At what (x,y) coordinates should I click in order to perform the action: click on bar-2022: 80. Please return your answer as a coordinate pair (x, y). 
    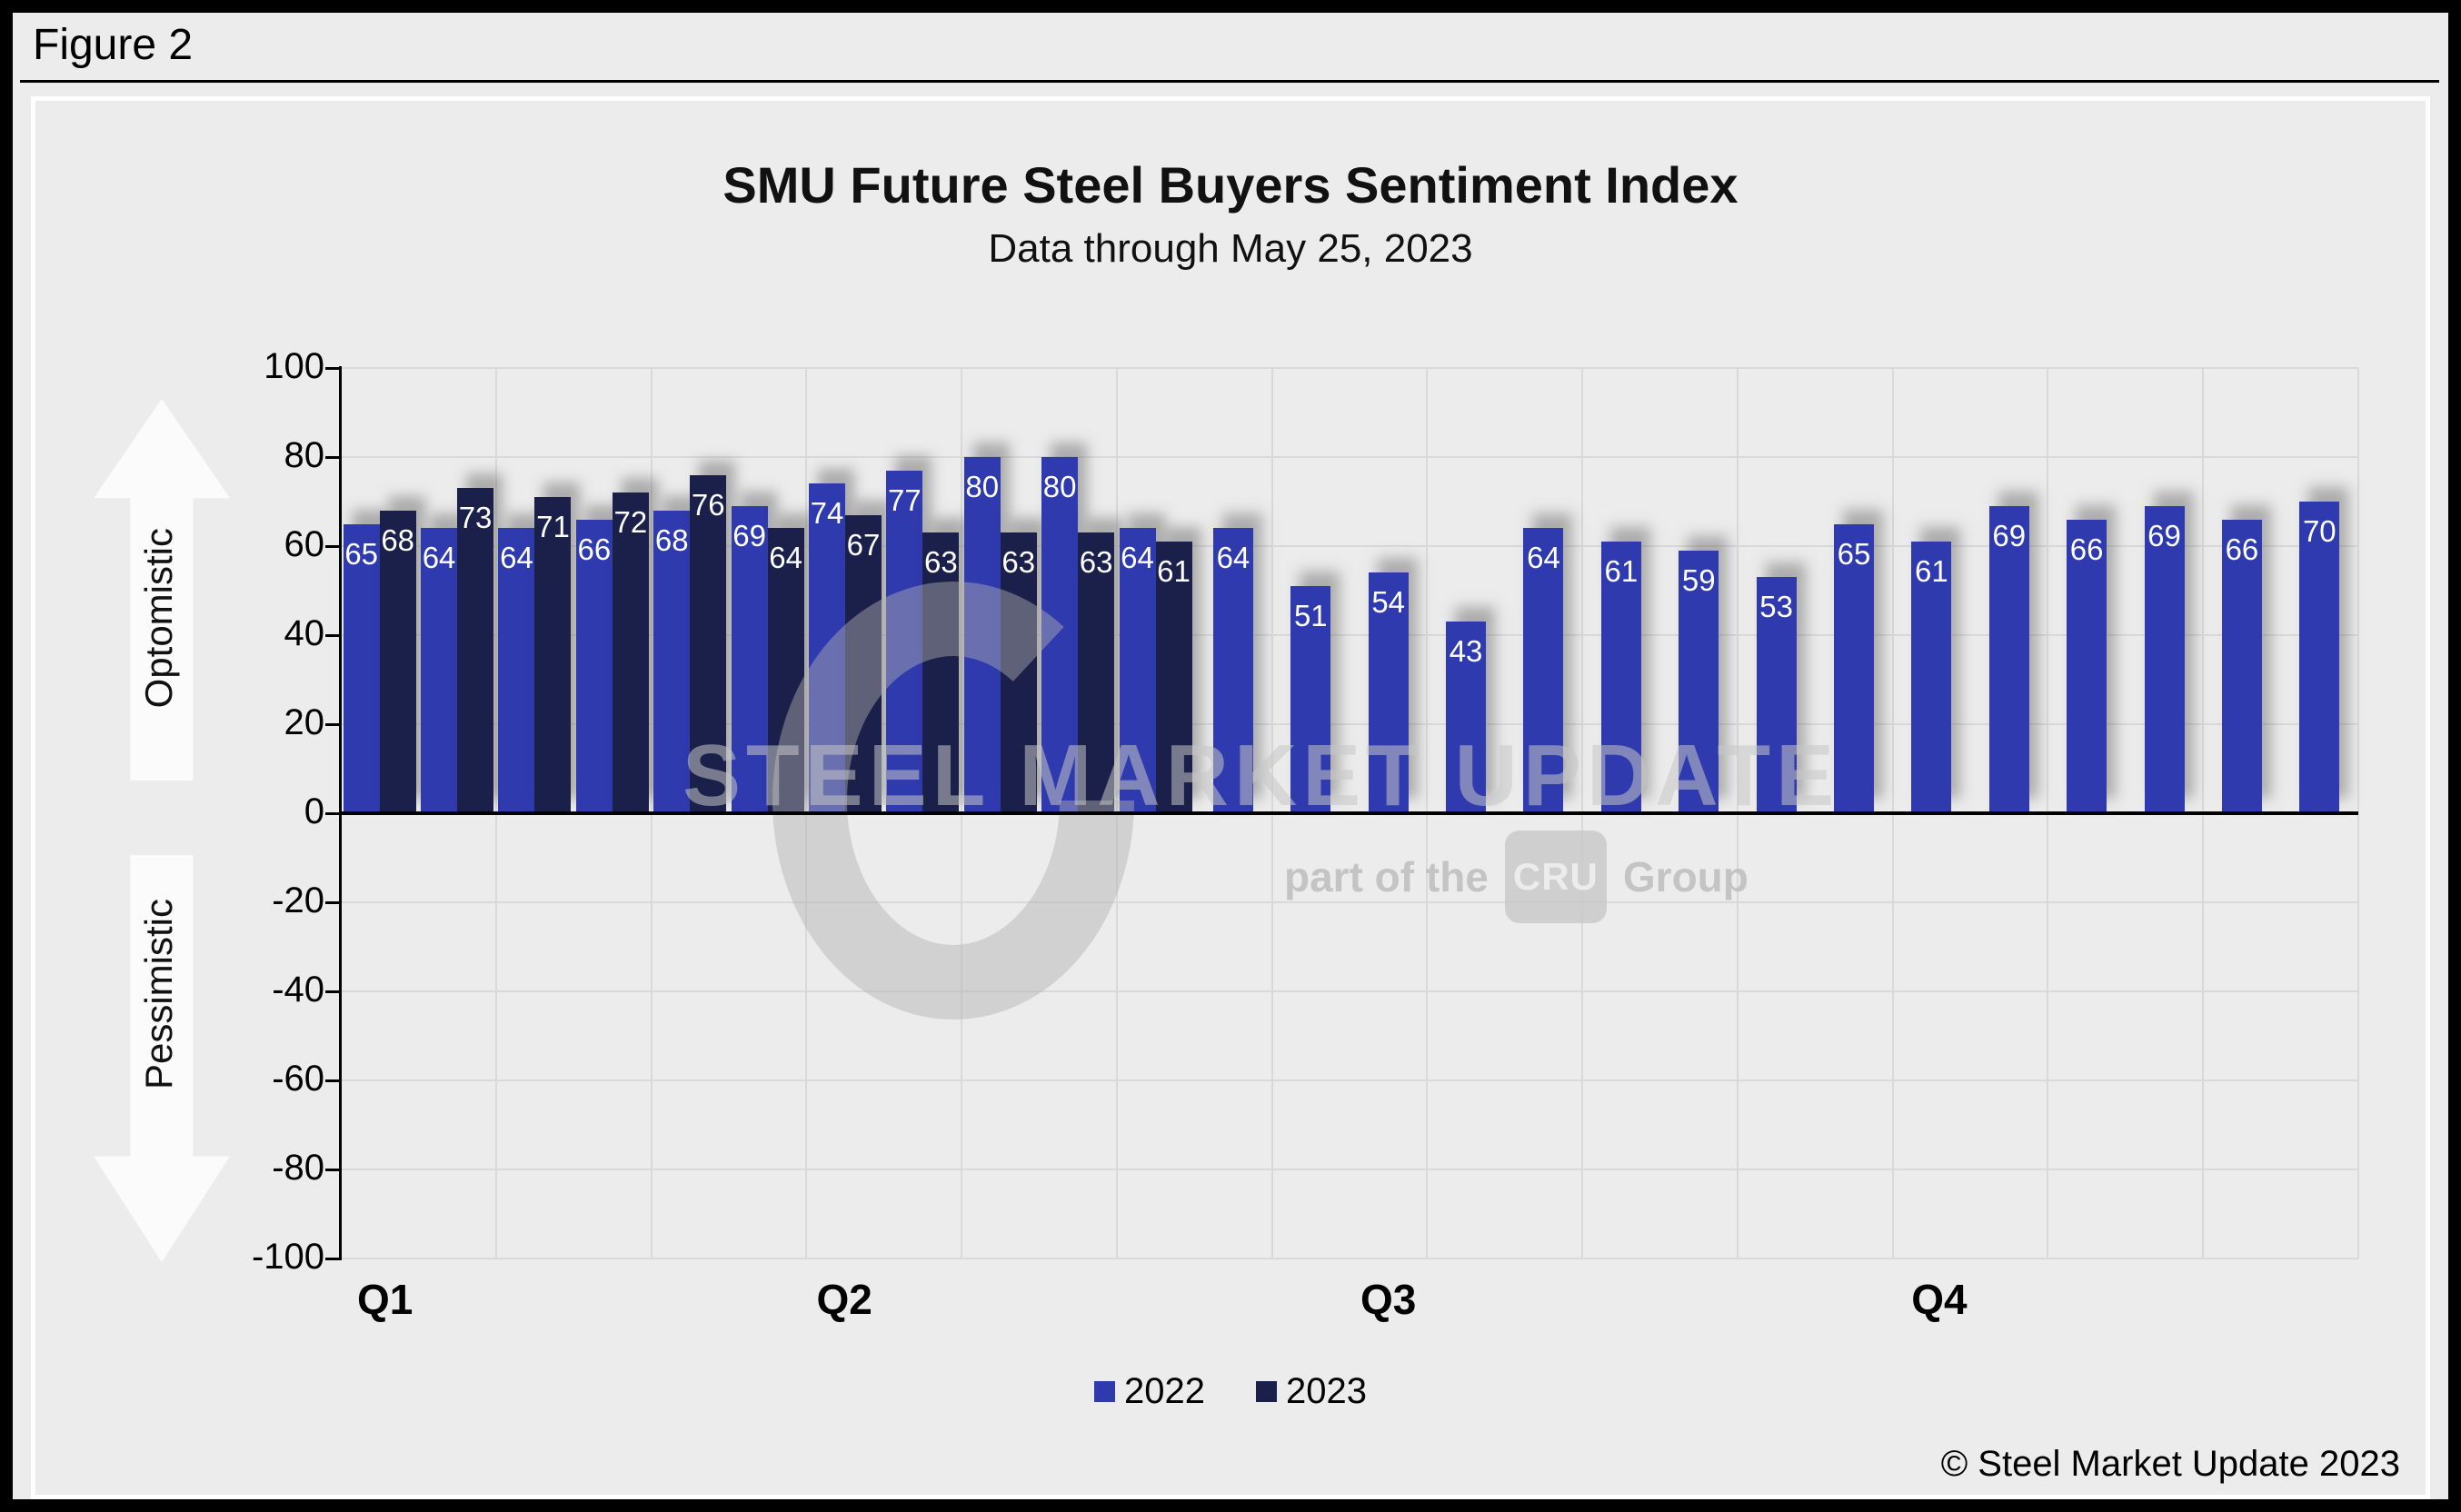
    Looking at the image, I should click on (982, 635).